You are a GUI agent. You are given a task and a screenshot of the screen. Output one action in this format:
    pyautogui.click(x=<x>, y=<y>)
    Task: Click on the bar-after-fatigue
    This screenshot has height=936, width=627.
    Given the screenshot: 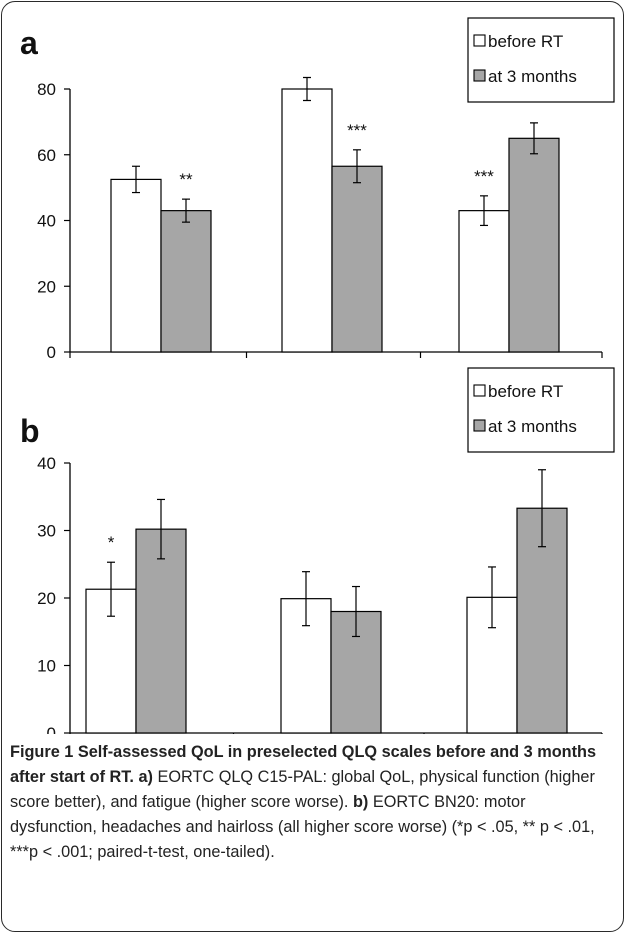 What is the action you would take?
    pyautogui.click(x=534, y=245)
    